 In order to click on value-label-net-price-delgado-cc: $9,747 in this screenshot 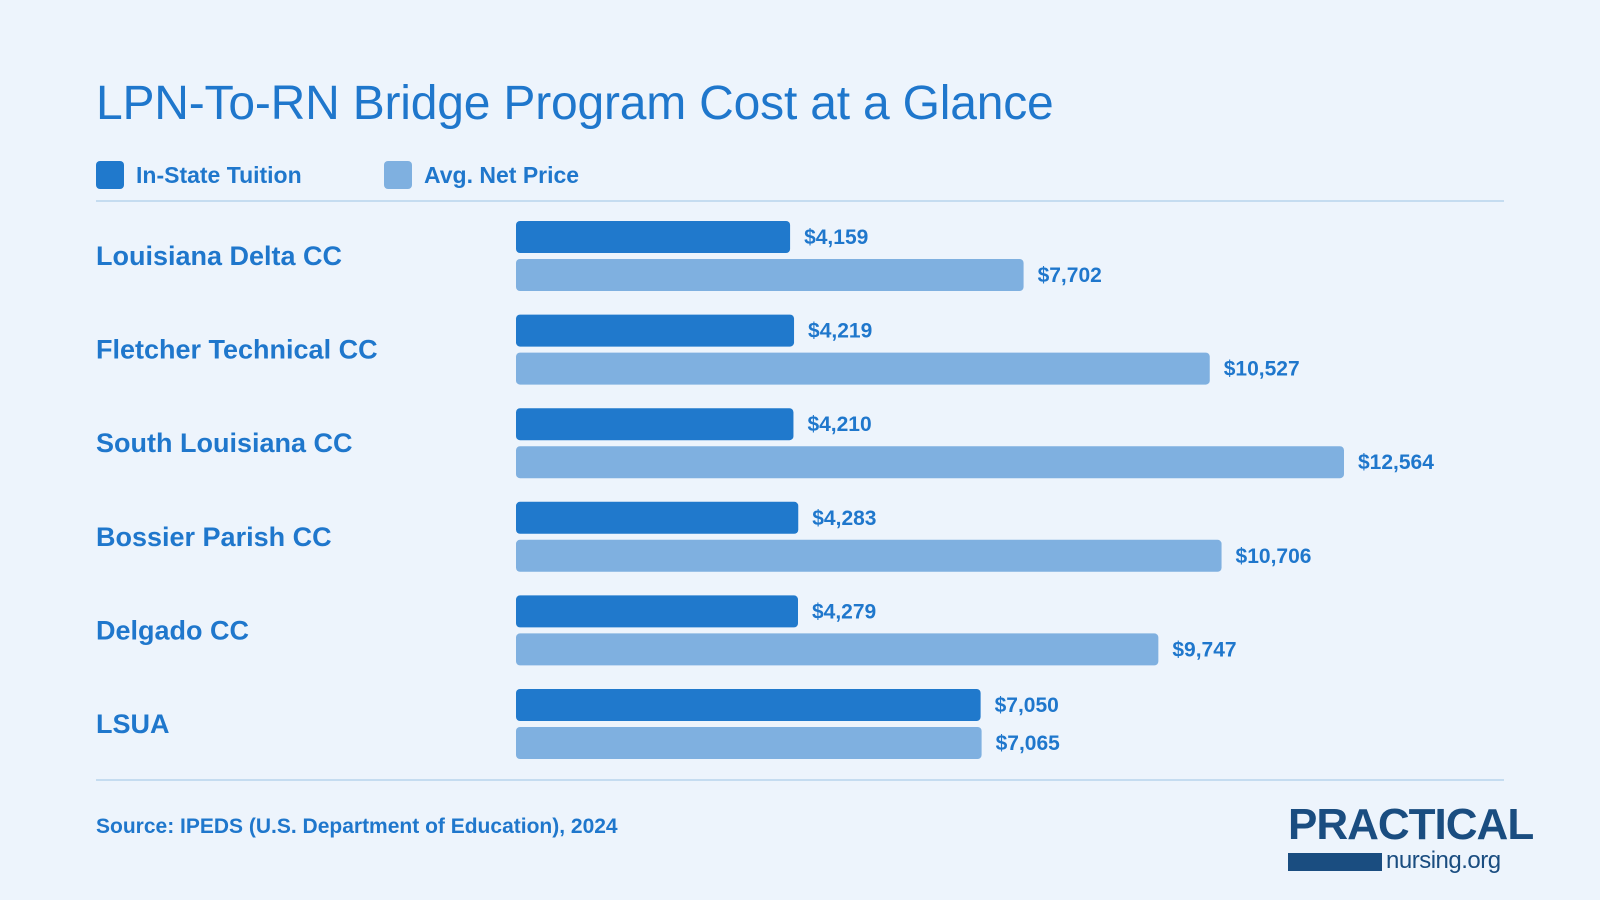, I will do `click(1204, 649)`.